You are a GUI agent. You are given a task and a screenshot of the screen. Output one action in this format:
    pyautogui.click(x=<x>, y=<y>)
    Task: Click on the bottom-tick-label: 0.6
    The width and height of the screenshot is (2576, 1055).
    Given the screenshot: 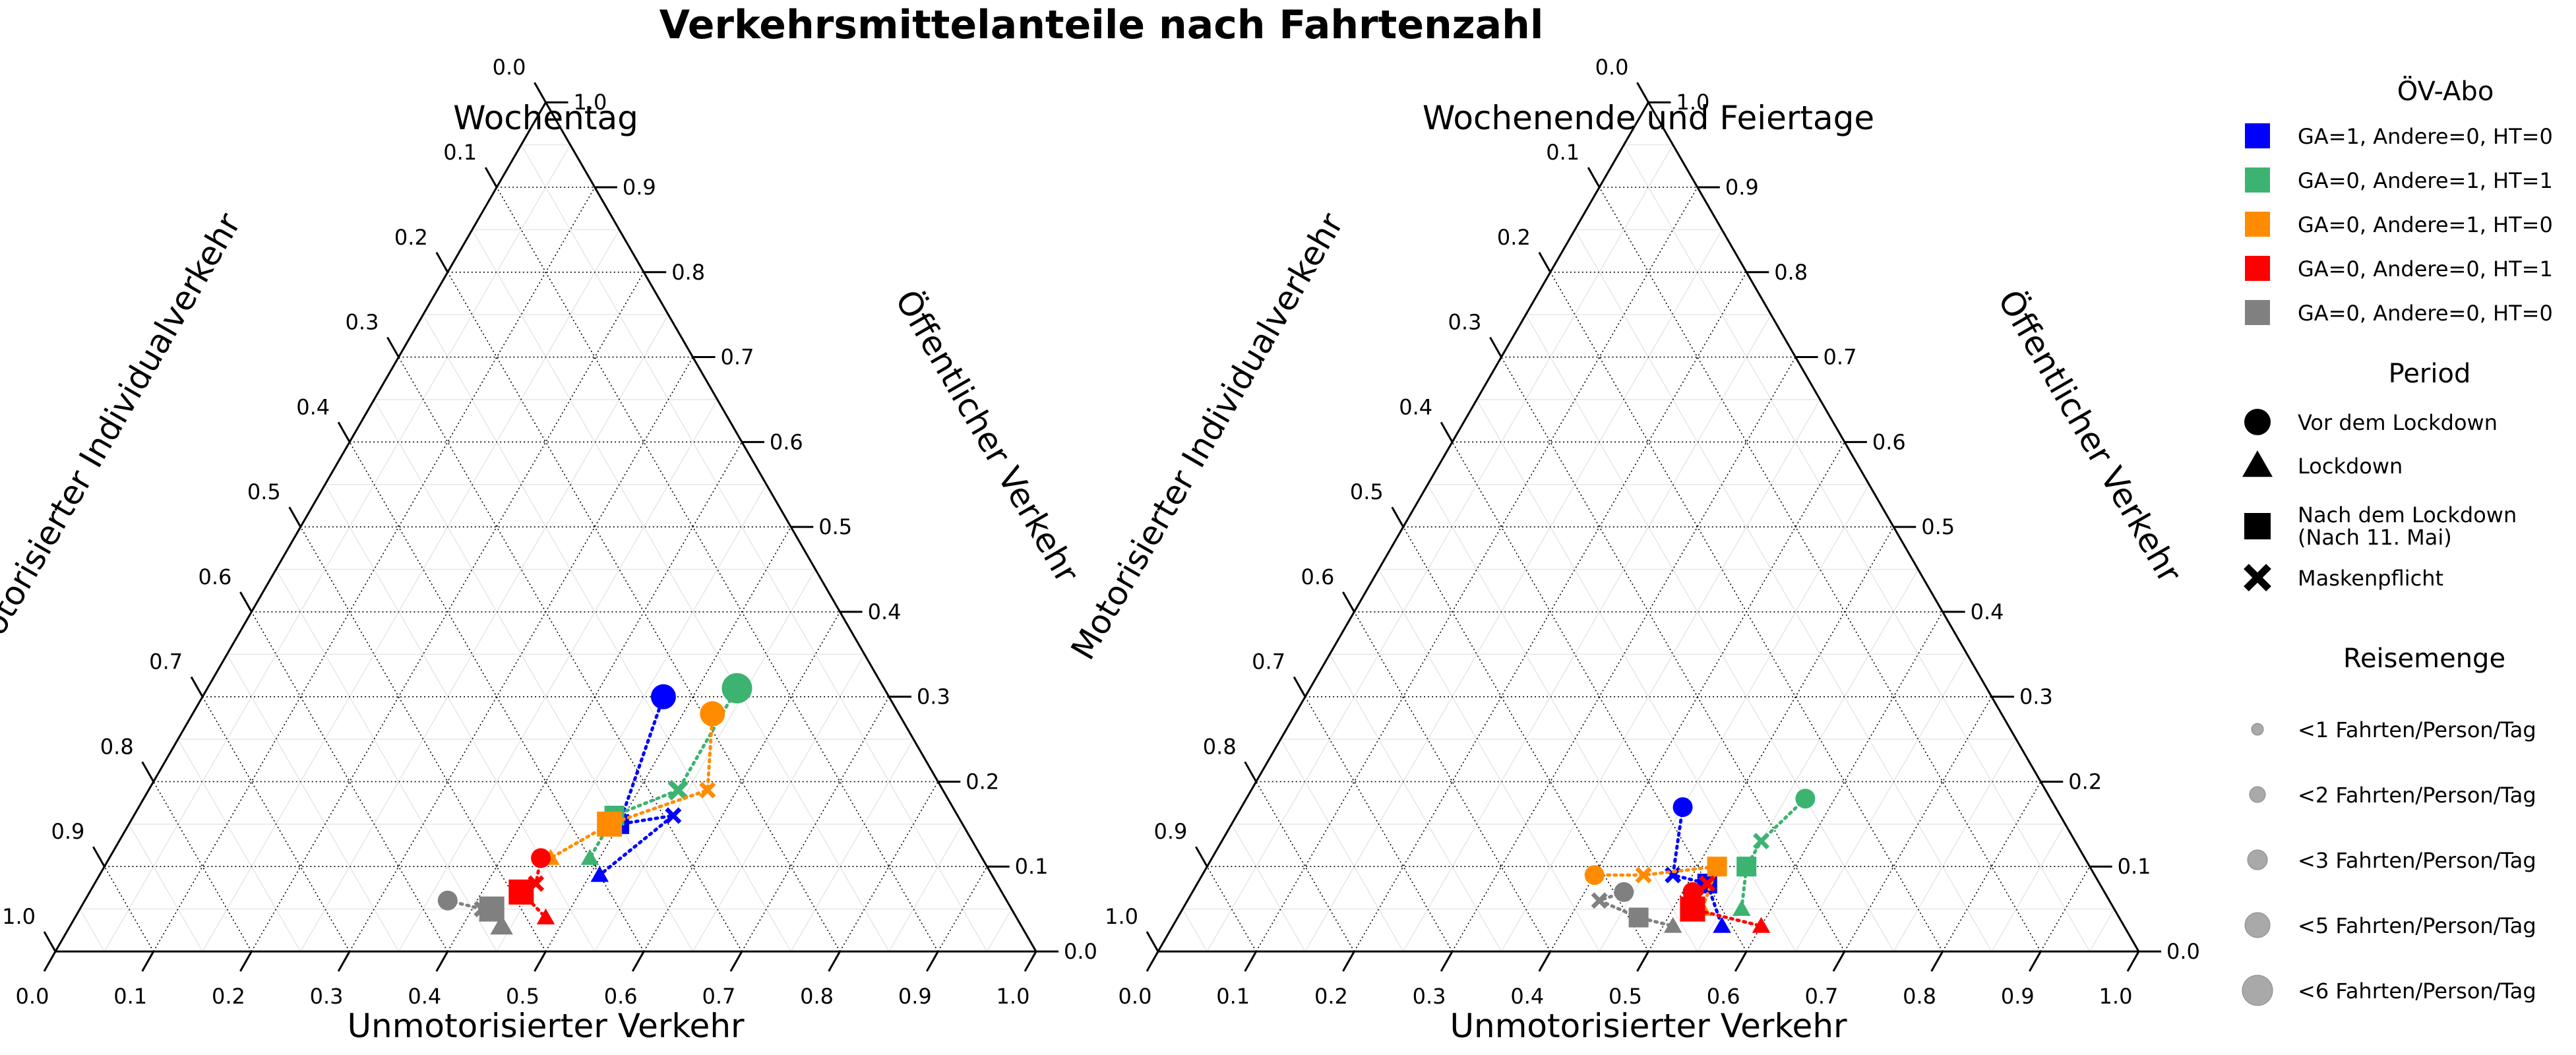 What is the action you would take?
    pyautogui.click(x=1723, y=996)
    